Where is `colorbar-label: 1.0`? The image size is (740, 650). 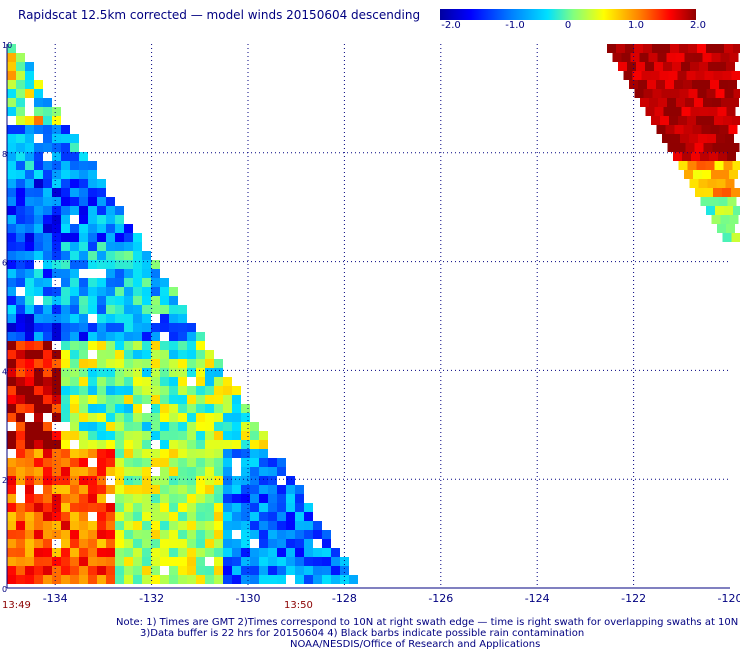
colorbar-label: 1.0 is located at coordinates (636, 25).